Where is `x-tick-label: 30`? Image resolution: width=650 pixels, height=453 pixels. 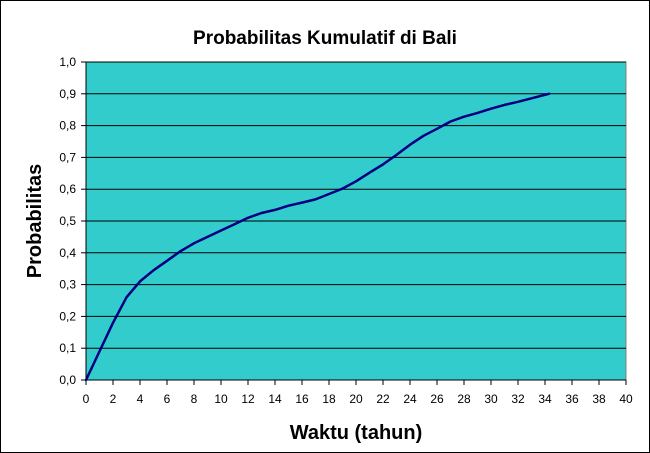
x-tick-label: 30 is located at coordinates (491, 399).